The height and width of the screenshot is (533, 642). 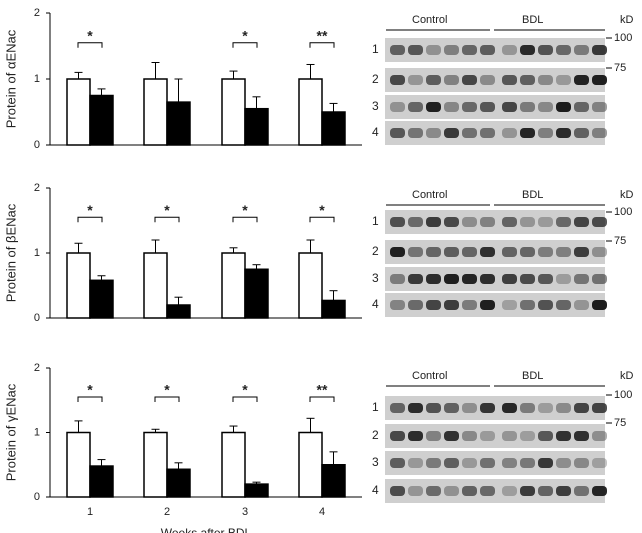 I want to click on x-tick-label: 2, so click(x=167, y=512).